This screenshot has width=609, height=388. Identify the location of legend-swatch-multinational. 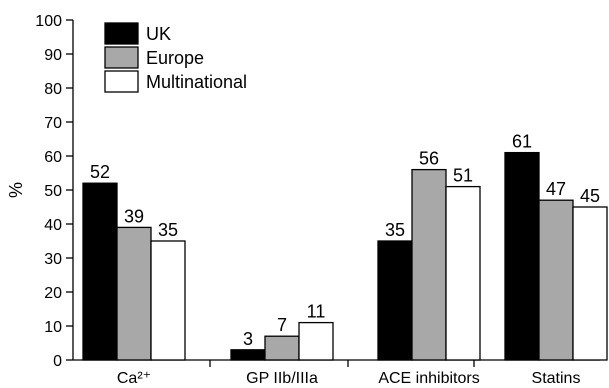
(121, 81).